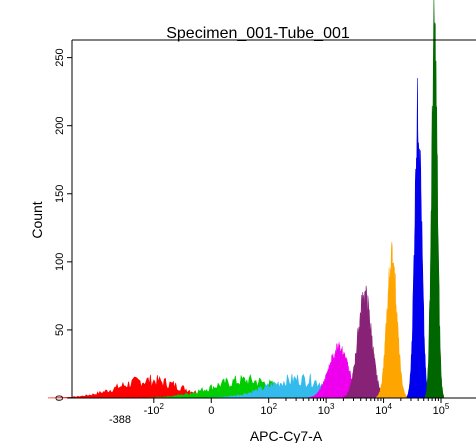 The height and width of the screenshot is (443, 476). What do you see at coordinates (37, 219) in the screenshot?
I see `y-axis-label: Count` at bounding box center [37, 219].